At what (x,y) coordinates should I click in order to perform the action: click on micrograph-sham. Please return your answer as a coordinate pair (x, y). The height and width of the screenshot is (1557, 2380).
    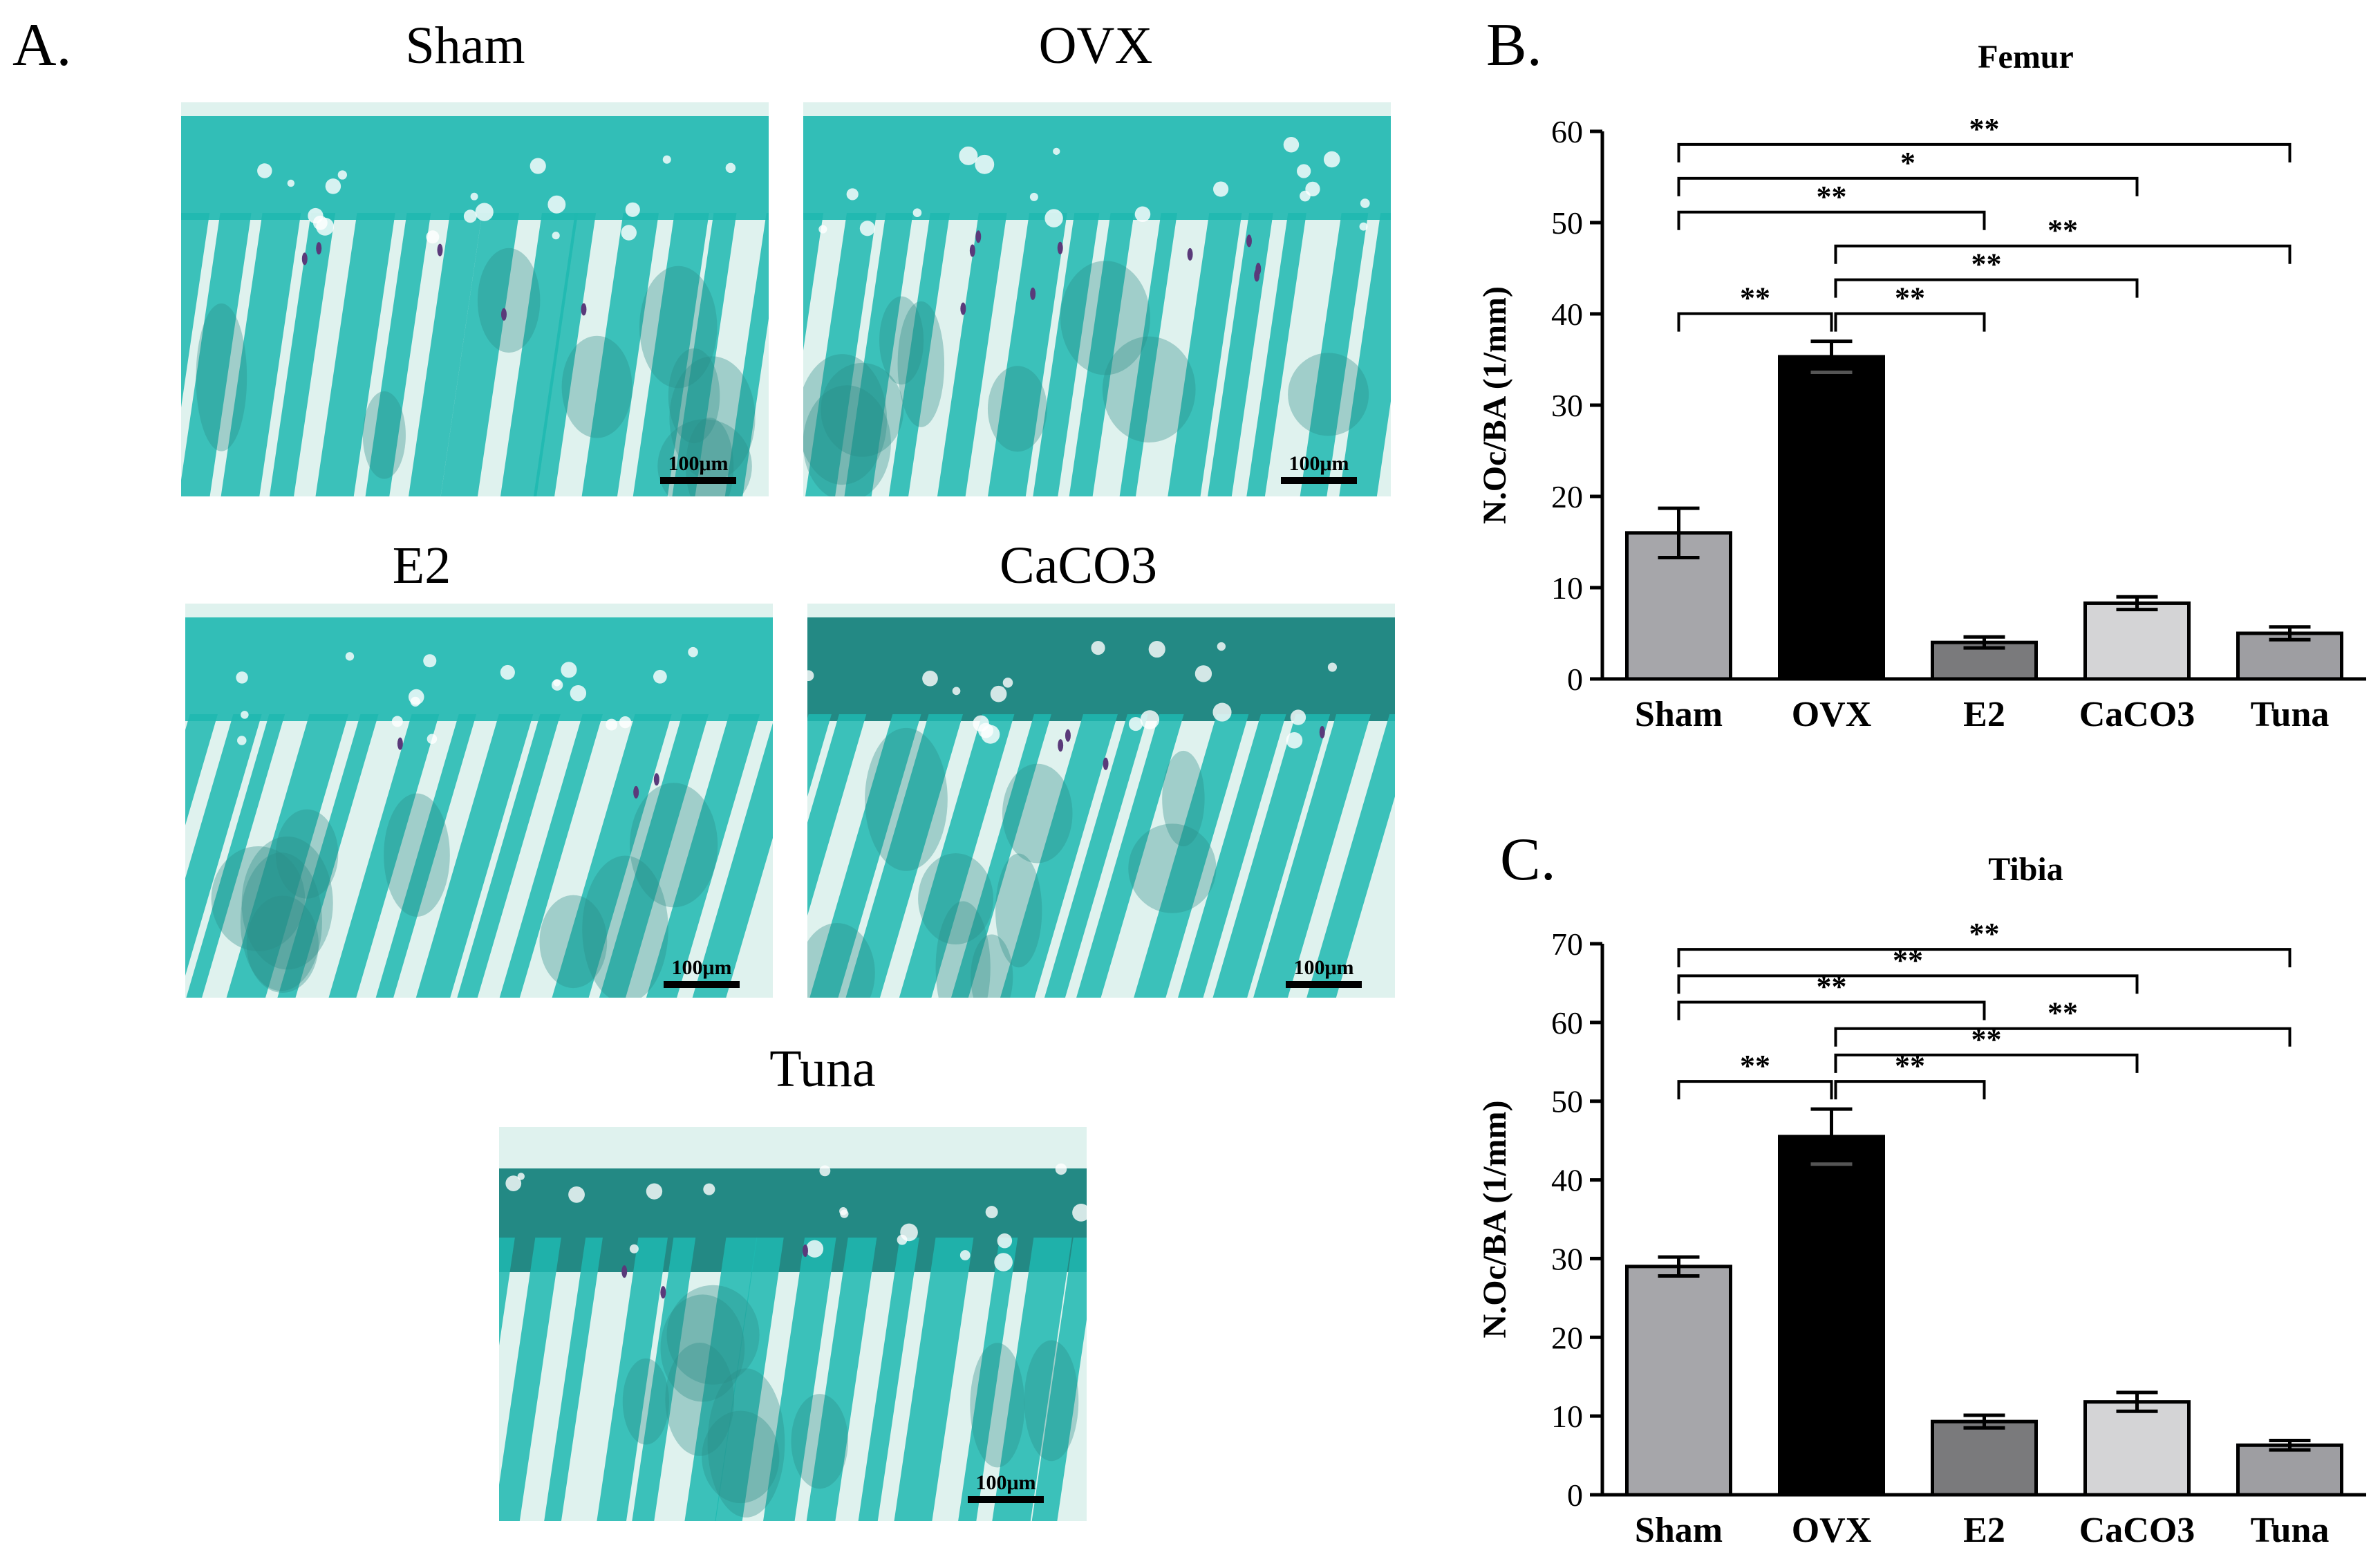
    Looking at the image, I should click on (475, 299).